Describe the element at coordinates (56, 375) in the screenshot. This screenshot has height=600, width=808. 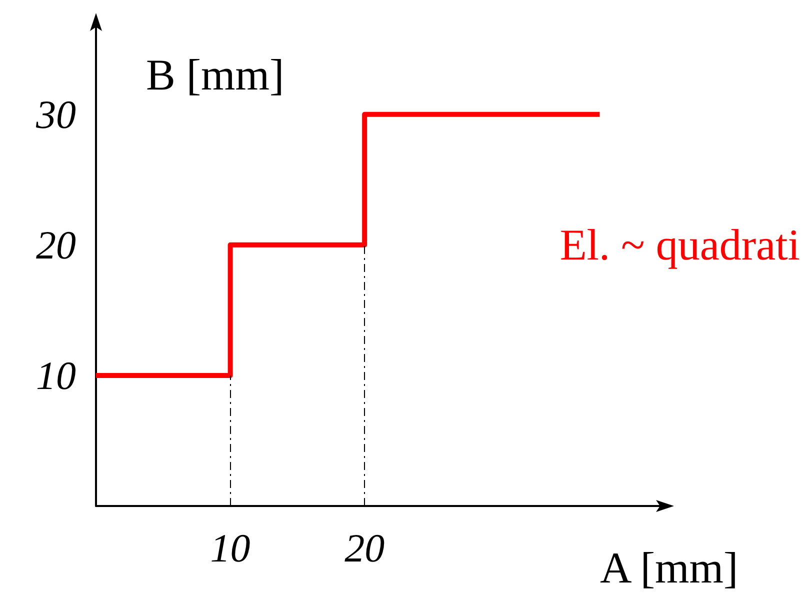
I see `y-tick-label: 10` at that location.